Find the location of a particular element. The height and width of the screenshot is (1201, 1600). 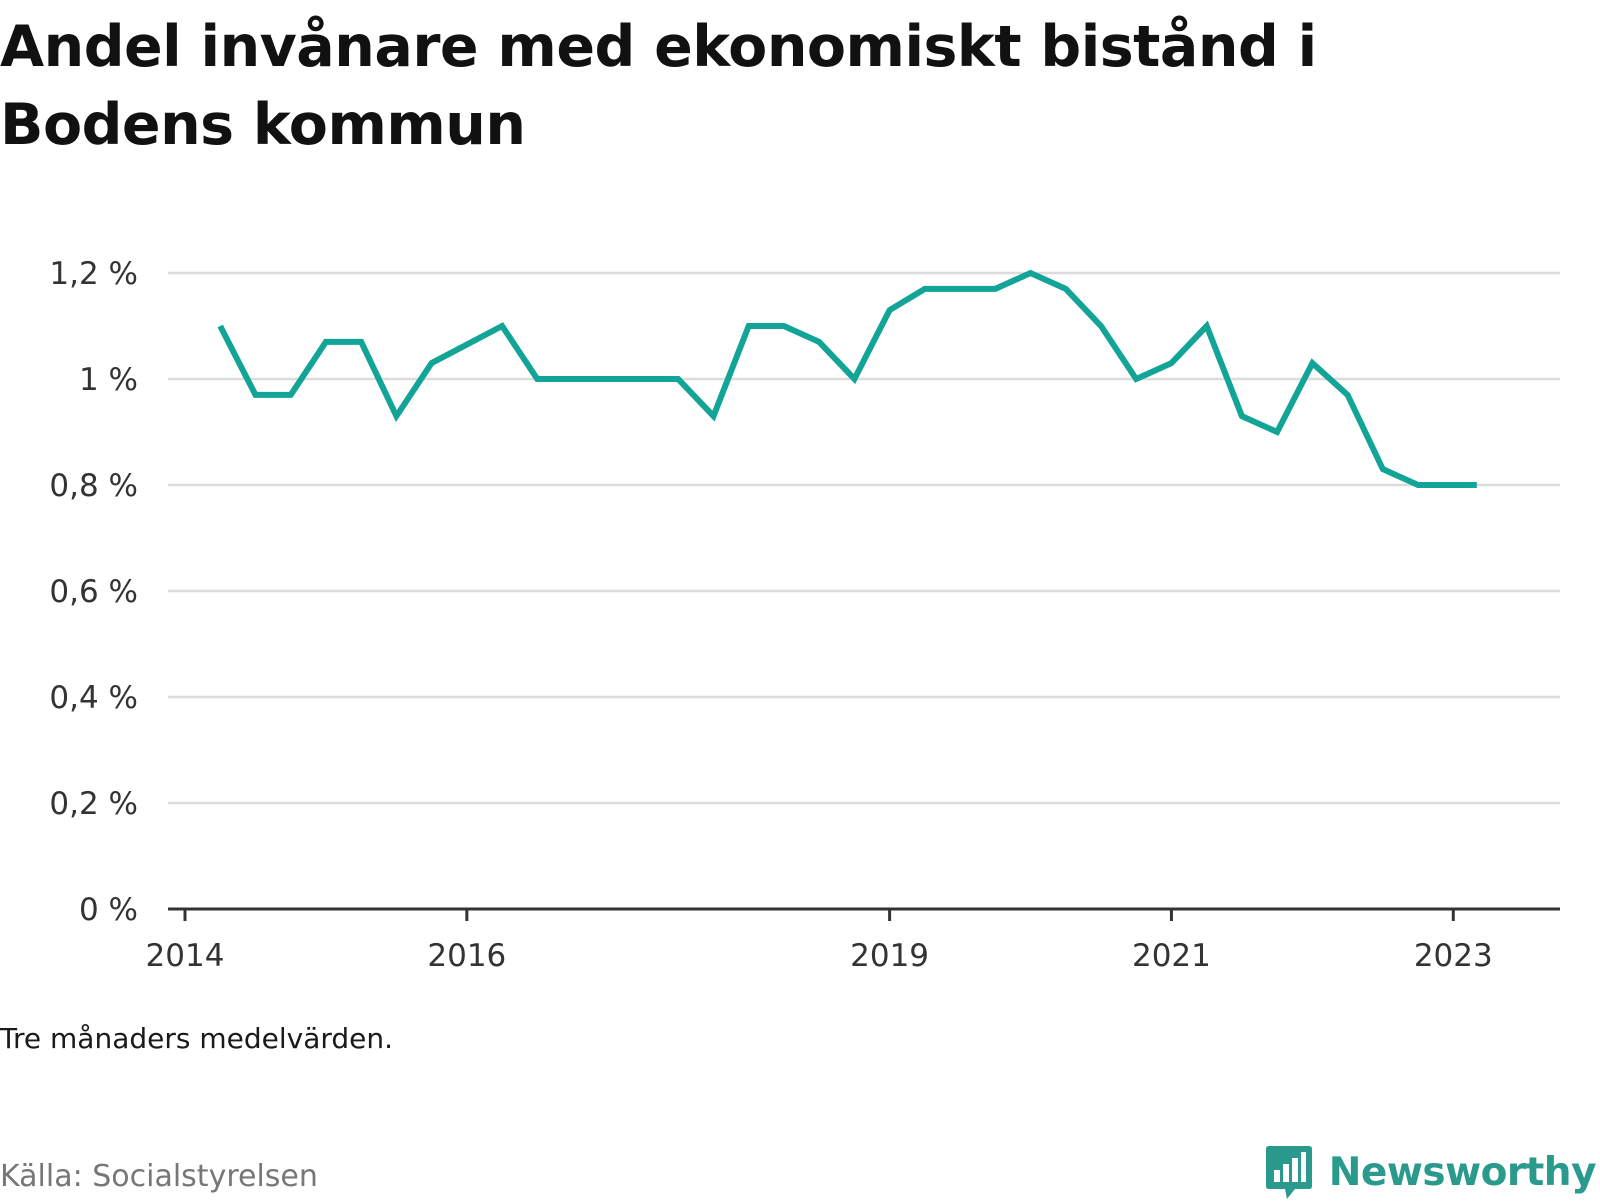

y-tick-label: 0,2 % is located at coordinates (93, 804).